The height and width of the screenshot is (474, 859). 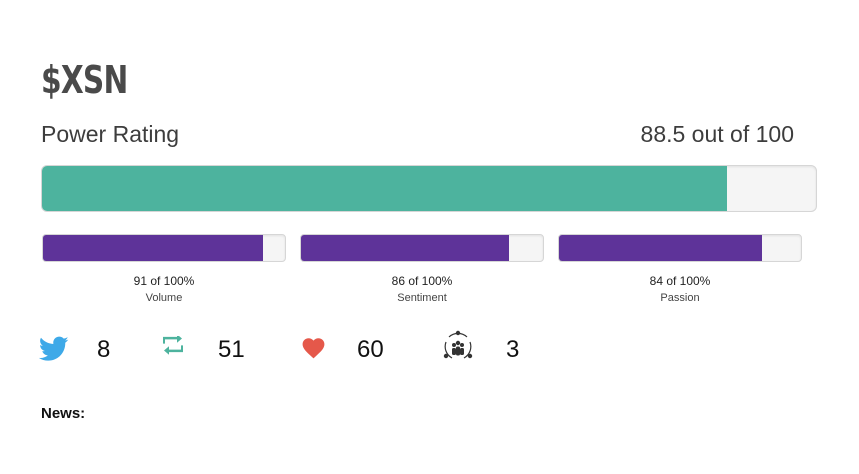 What do you see at coordinates (458, 344) in the screenshot?
I see `users-network-icon` at bounding box center [458, 344].